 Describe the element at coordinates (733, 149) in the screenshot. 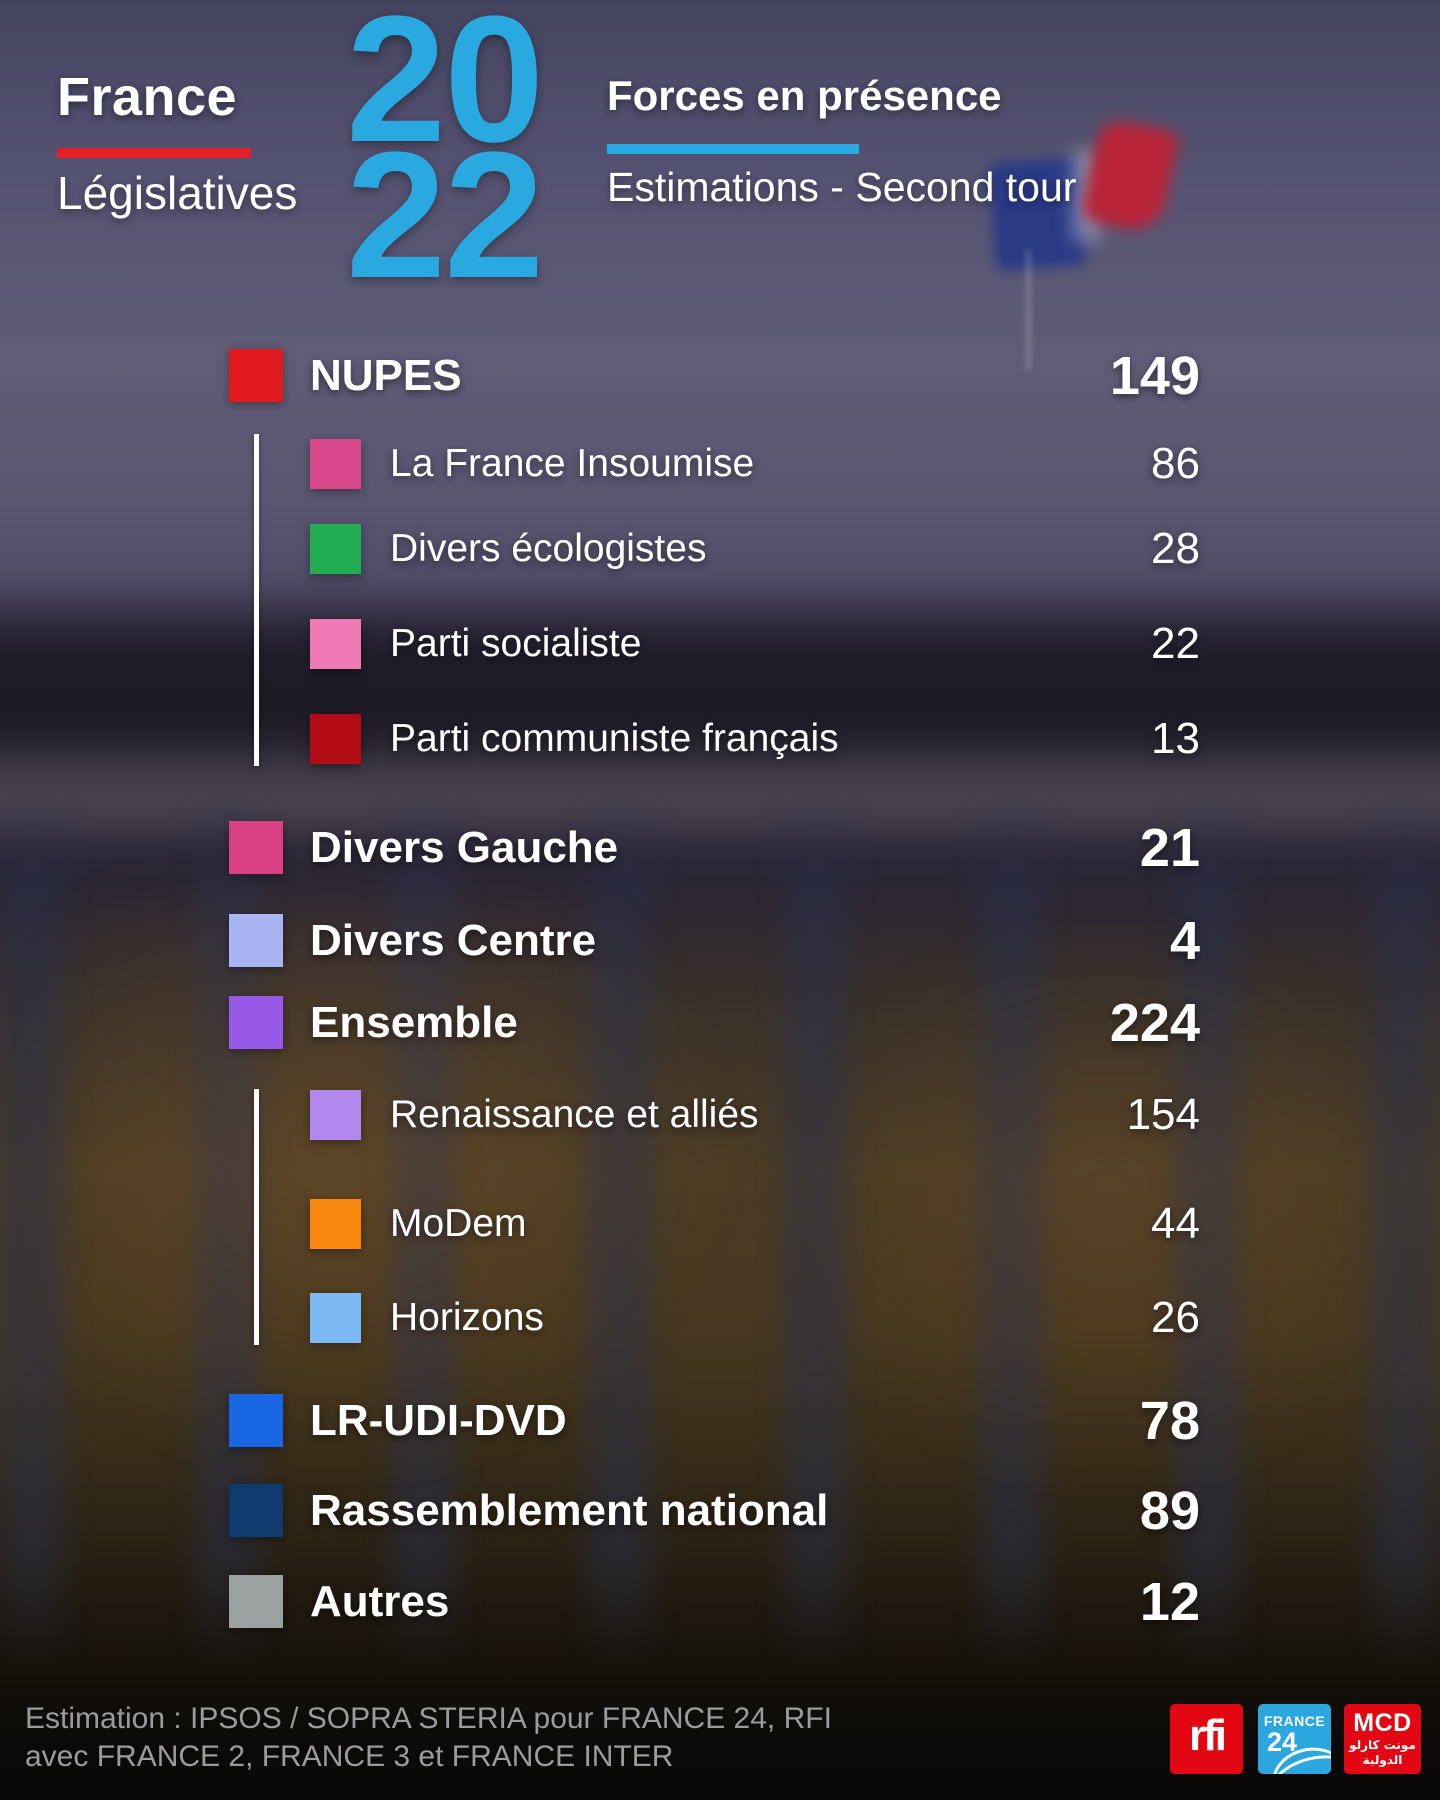

I see `title-underline` at that location.